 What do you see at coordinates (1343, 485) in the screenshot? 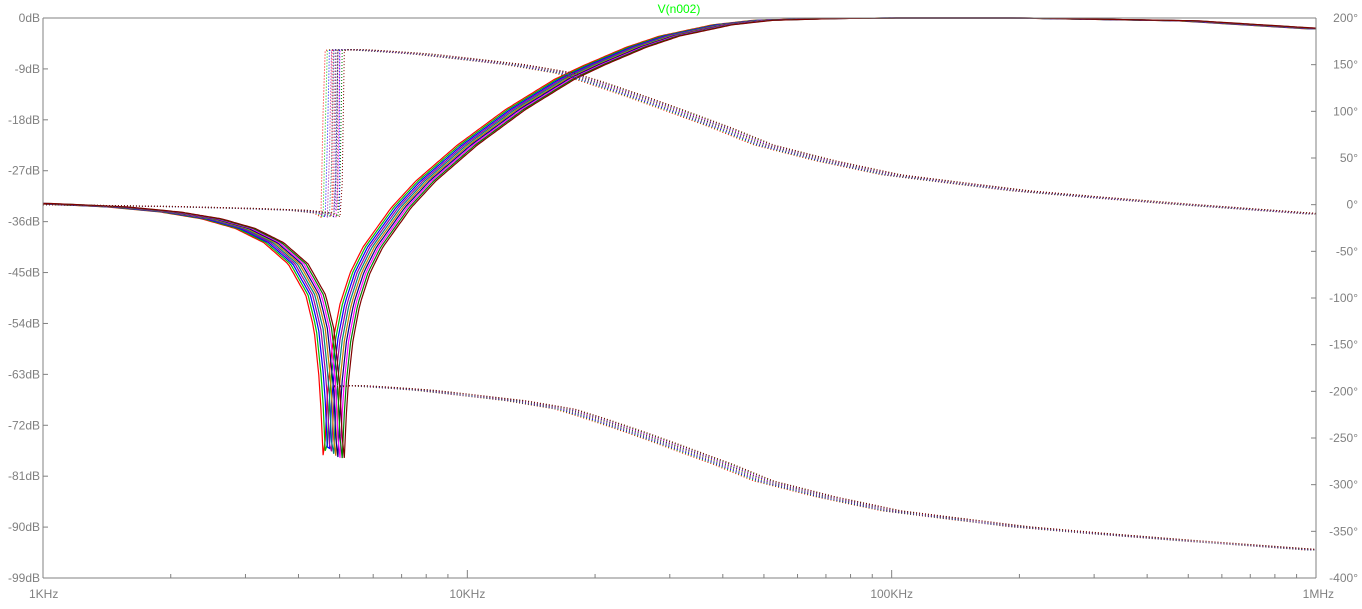
I see `right-y-tick-label: -300°` at bounding box center [1343, 485].